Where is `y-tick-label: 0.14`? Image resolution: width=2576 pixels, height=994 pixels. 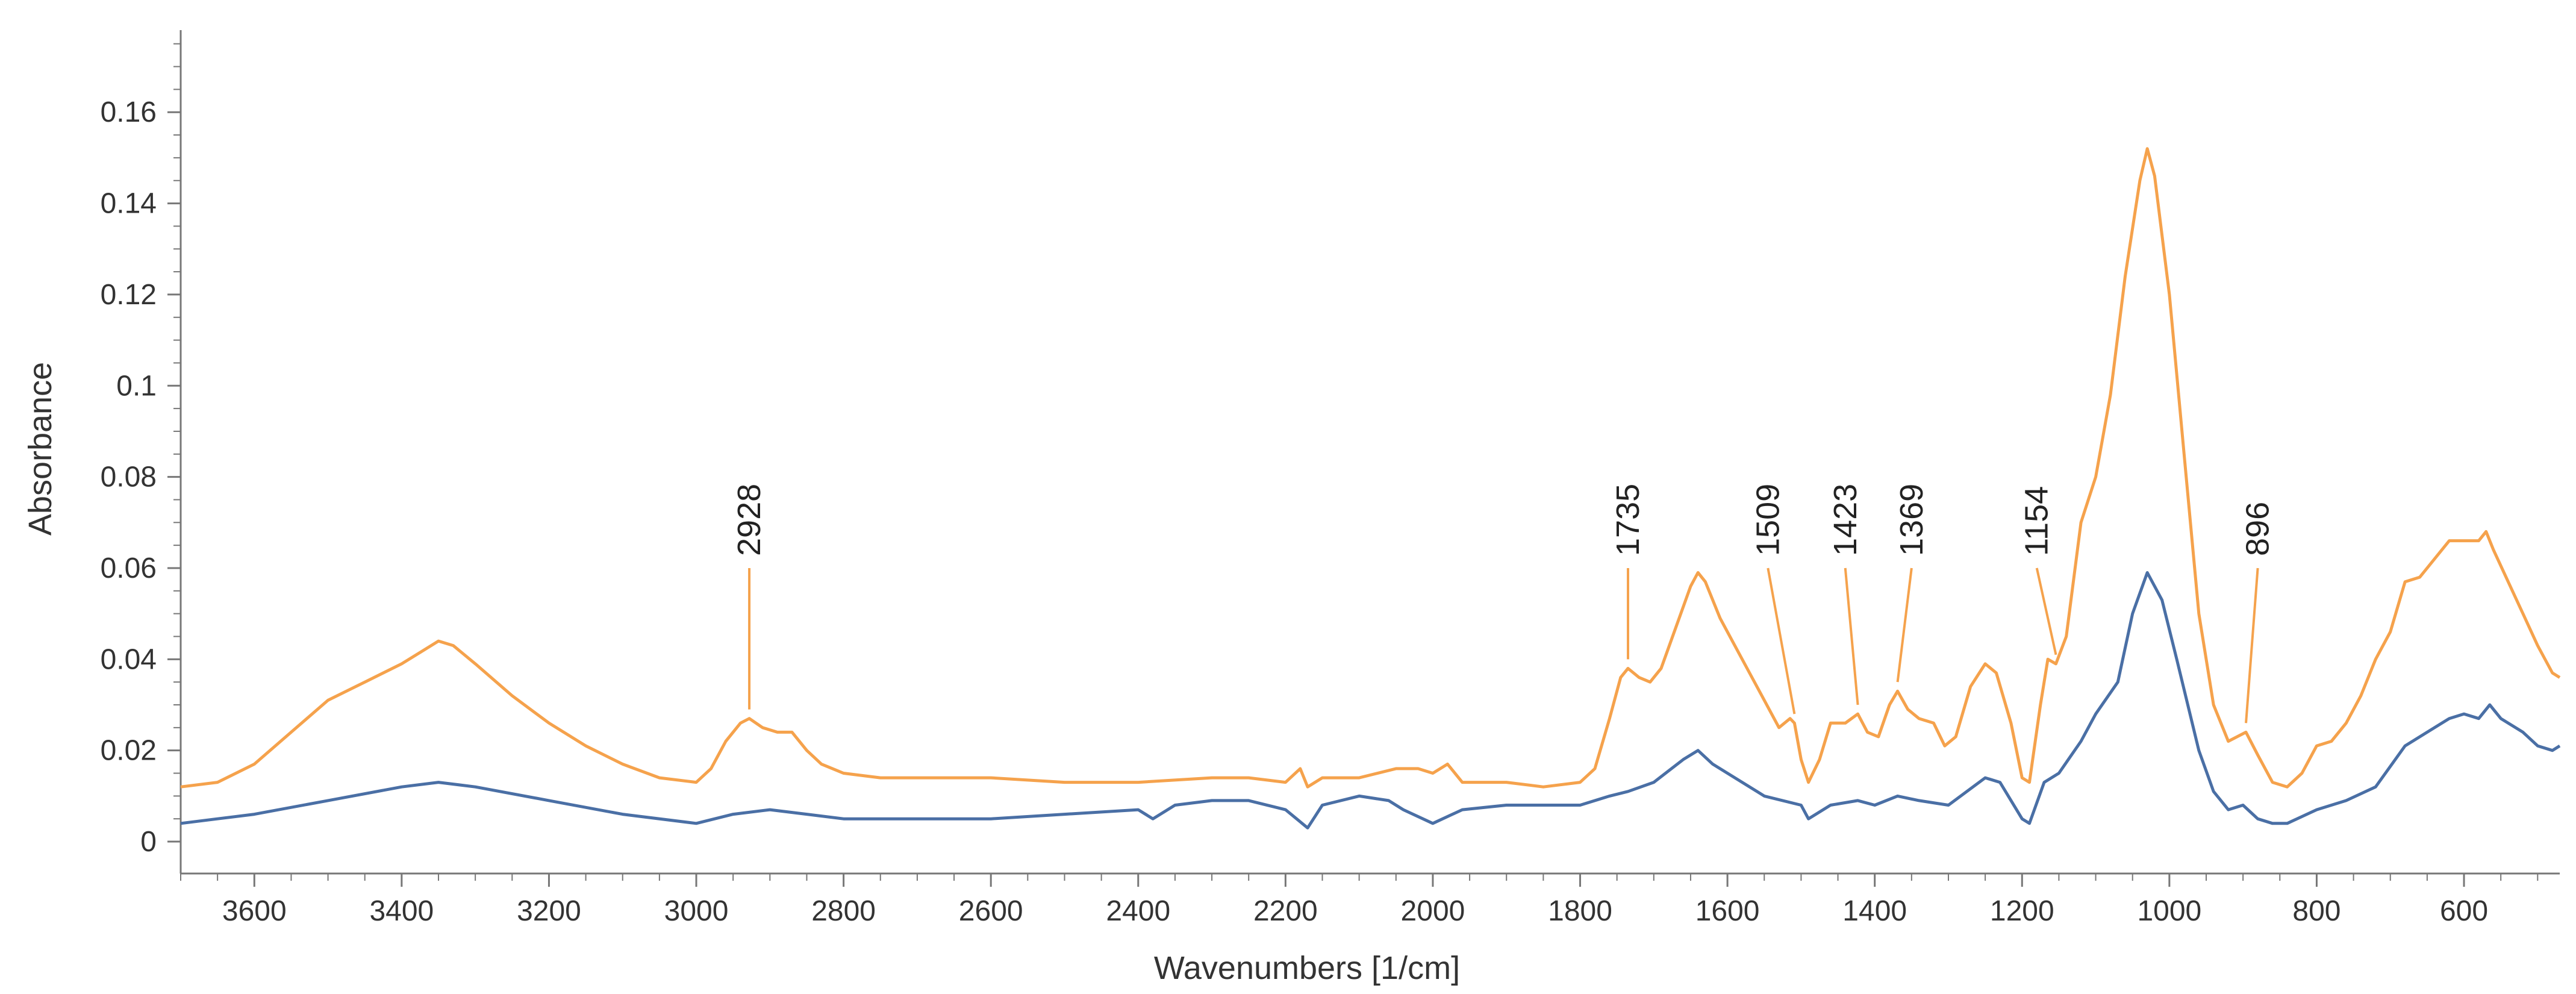
y-tick-label: 0.14 is located at coordinates (129, 204).